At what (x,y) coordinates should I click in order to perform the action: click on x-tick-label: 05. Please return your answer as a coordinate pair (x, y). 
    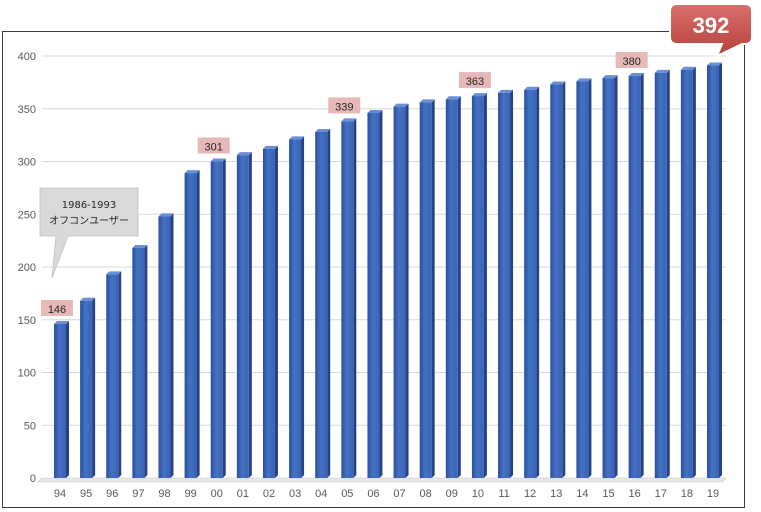
    Looking at the image, I should click on (347, 494).